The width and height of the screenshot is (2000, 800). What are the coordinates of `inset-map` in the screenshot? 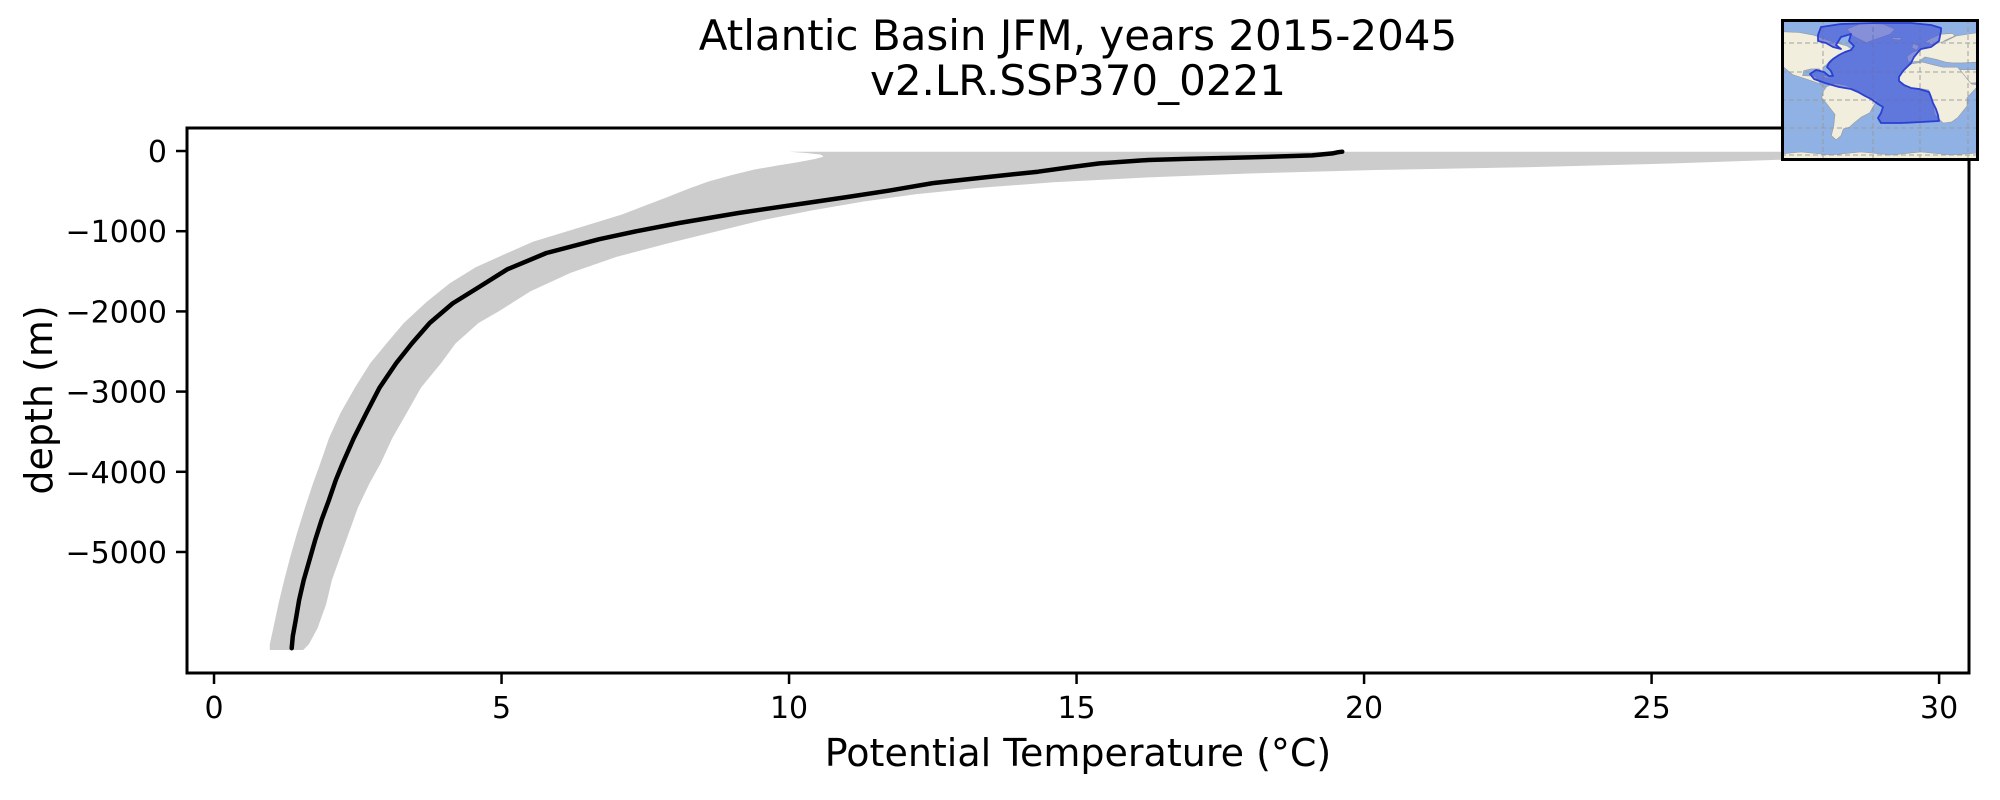 It's located at (1880, 90).